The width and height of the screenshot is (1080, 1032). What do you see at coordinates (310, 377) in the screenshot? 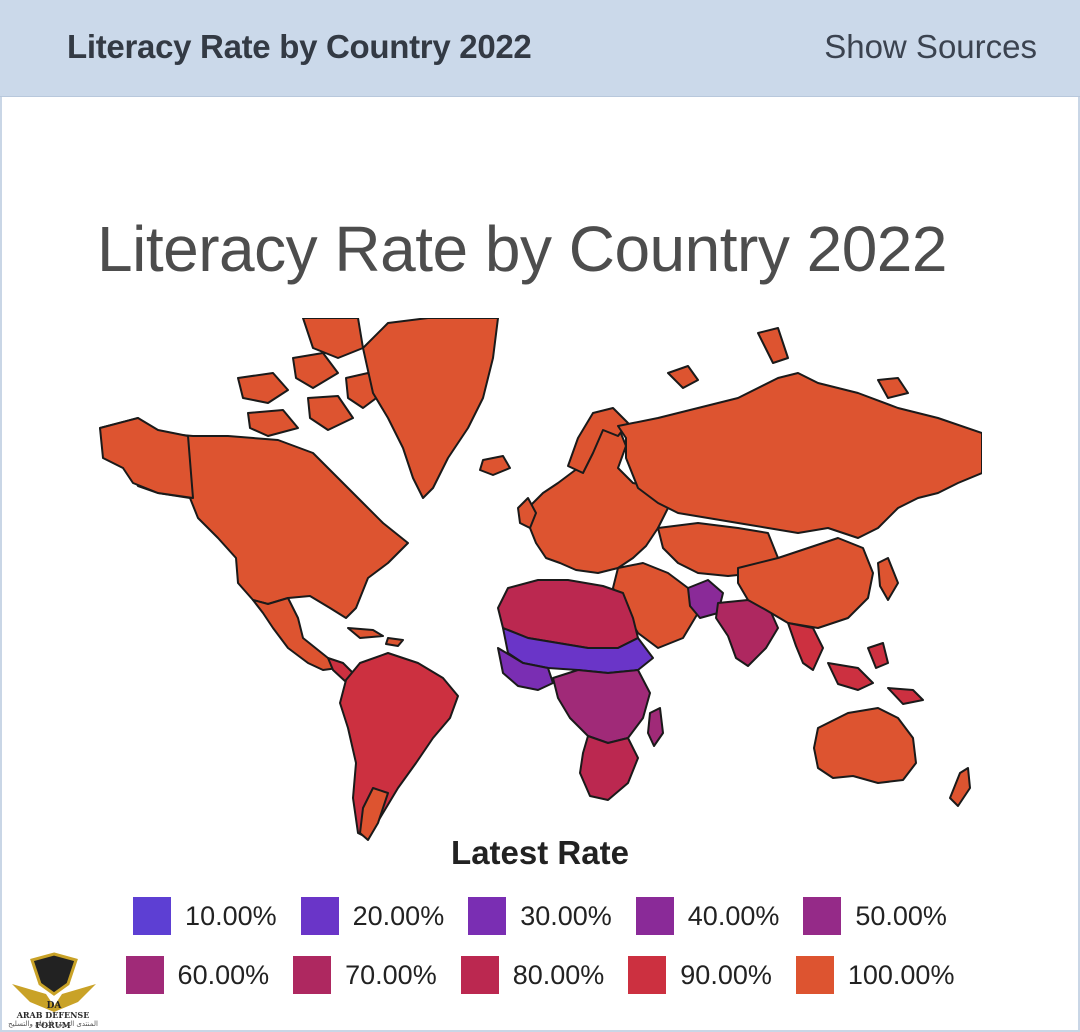
I see `region-arctic-islands` at bounding box center [310, 377].